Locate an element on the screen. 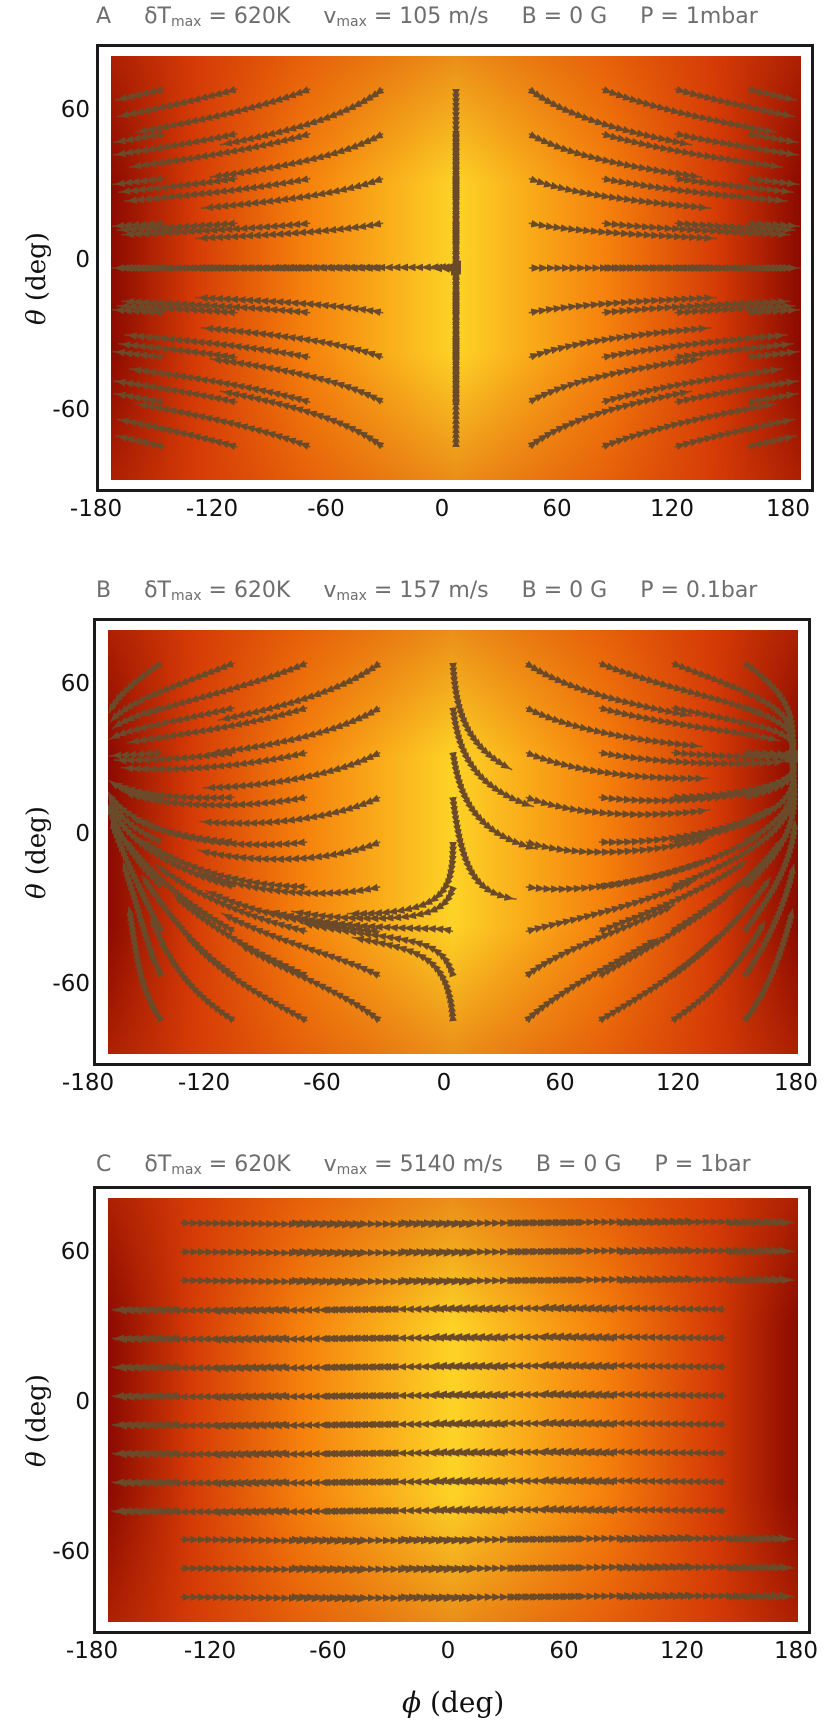 The image size is (831, 1729). pressure-label: P = 1mbar is located at coordinates (699, 16).